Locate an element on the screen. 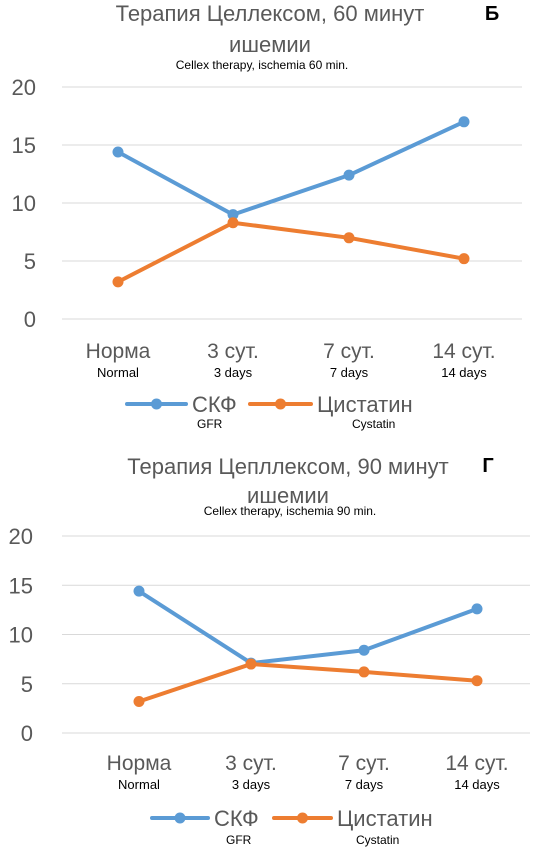 This screenshot has height=854, width=537. panel-letter: Б is located at coordinates (492, 14).